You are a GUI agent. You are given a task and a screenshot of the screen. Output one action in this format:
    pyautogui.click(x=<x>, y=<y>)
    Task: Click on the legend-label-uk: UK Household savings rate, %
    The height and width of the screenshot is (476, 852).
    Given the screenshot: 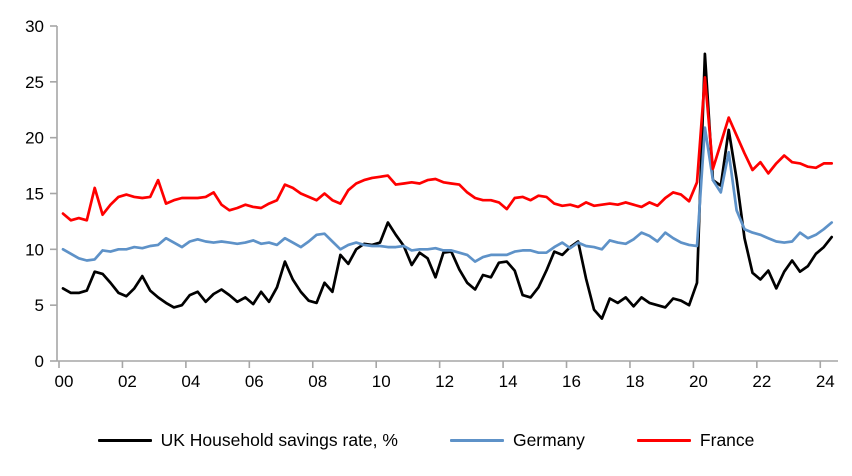 What is the action you would take?
    pyautogui.click(x=279, y=440)
    